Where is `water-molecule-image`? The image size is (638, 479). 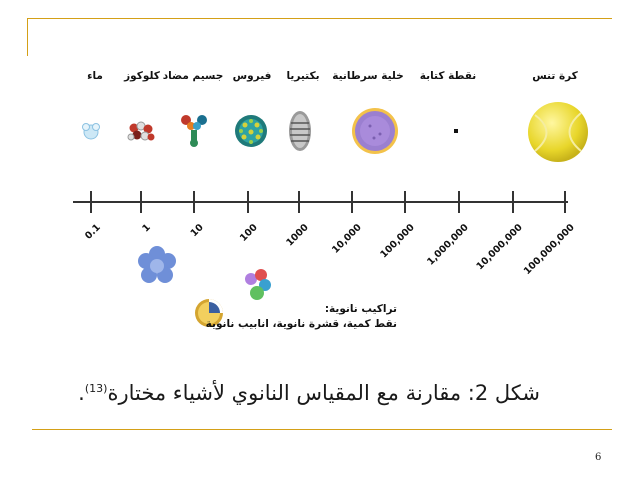 water-molecule-image is located at coordinates (91, 131).